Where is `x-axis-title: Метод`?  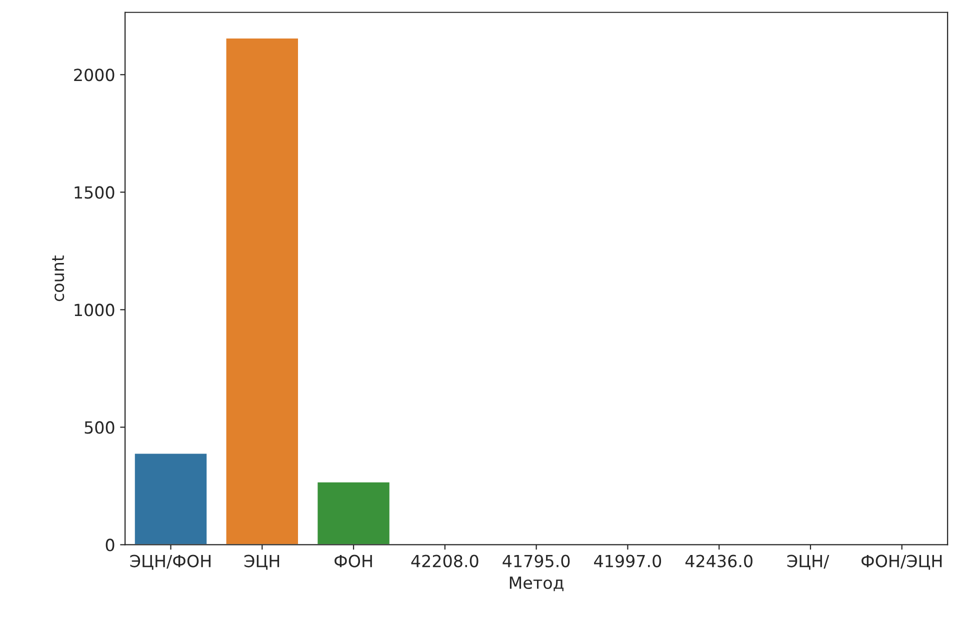 x-axis-title: Метод is located at coordinates (537, 584).